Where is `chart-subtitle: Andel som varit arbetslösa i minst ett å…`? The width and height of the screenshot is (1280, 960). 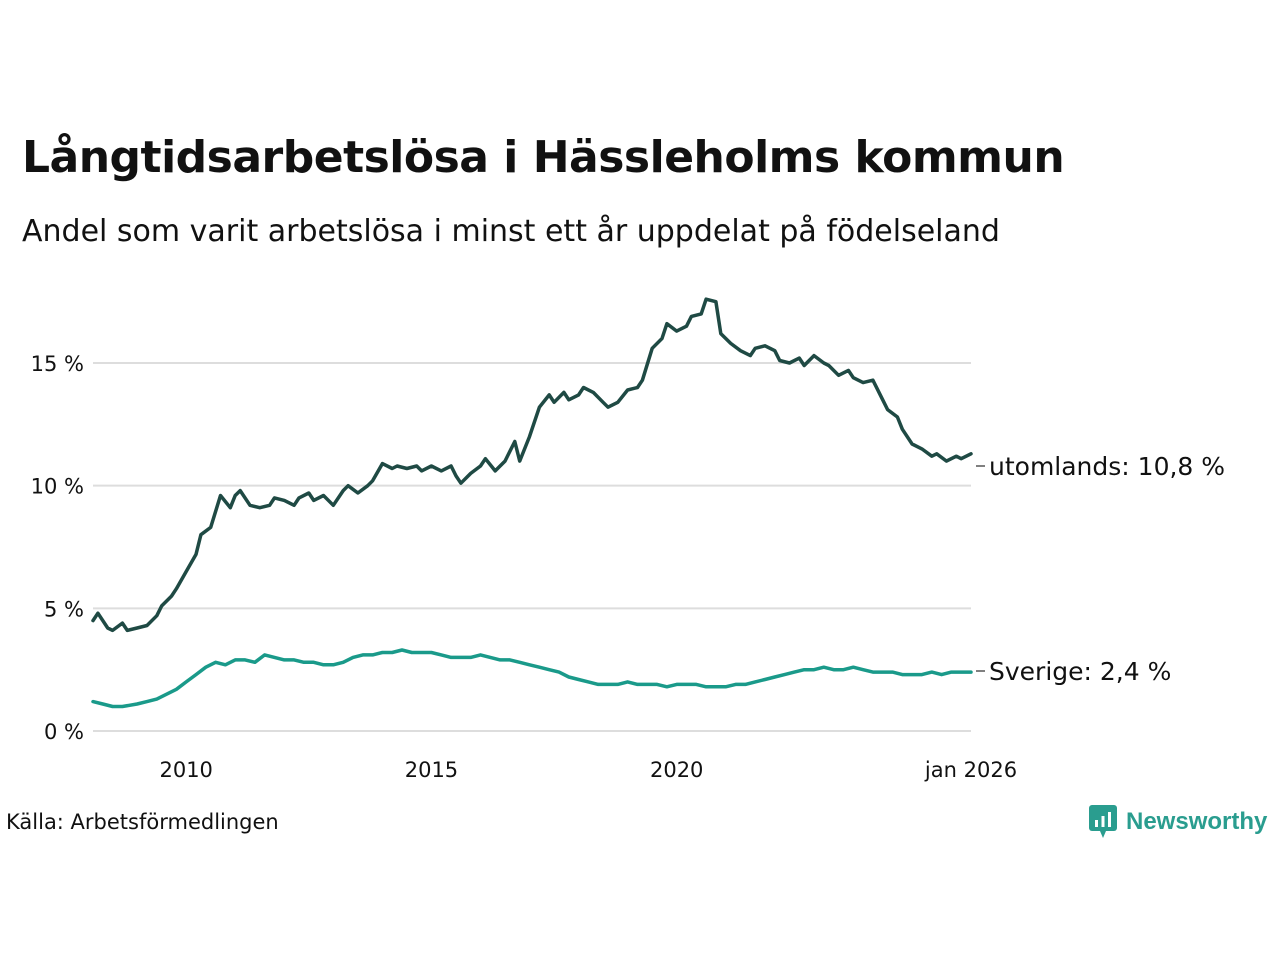 chart-subtitle: Andel som varit arbetslösa i minst ett å… is located at coordinates (511, 231).